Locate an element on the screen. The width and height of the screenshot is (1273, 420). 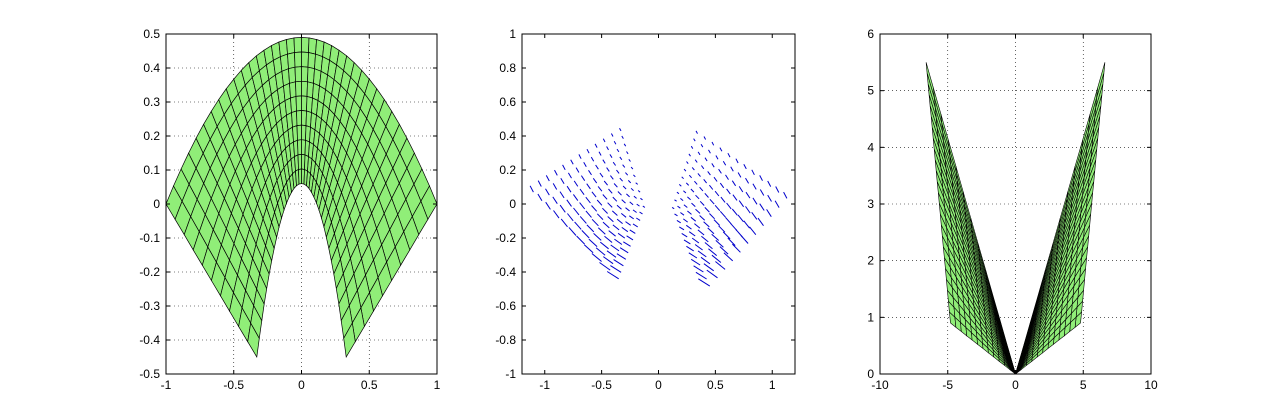
y-tick-label: 5 is located at coordinates (870, 91).